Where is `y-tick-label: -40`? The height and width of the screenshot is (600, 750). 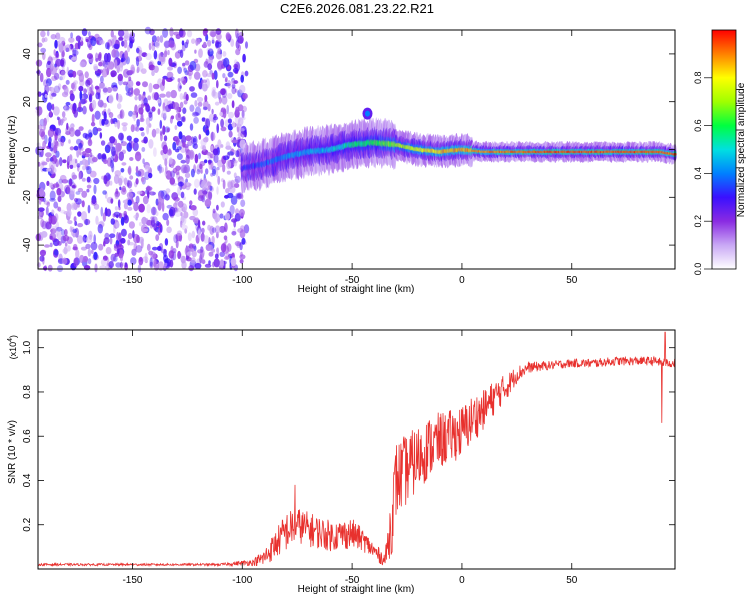
y-tick-label: -40 is located at coordinates (27, 244).